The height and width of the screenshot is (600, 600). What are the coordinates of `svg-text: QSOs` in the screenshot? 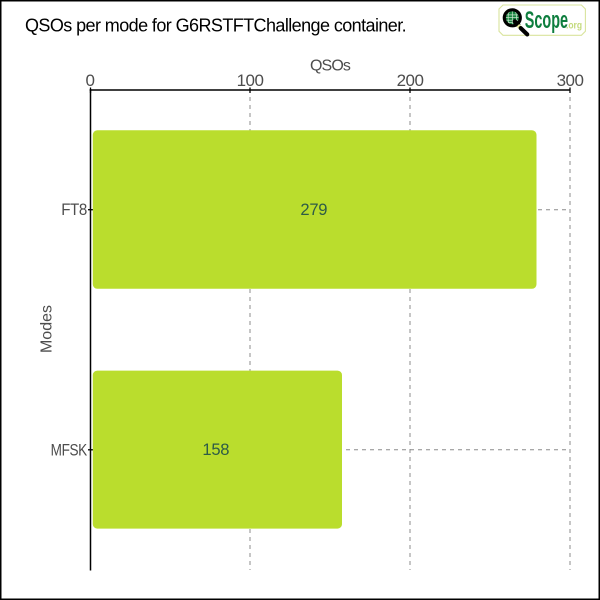 It's located at (330, 66).